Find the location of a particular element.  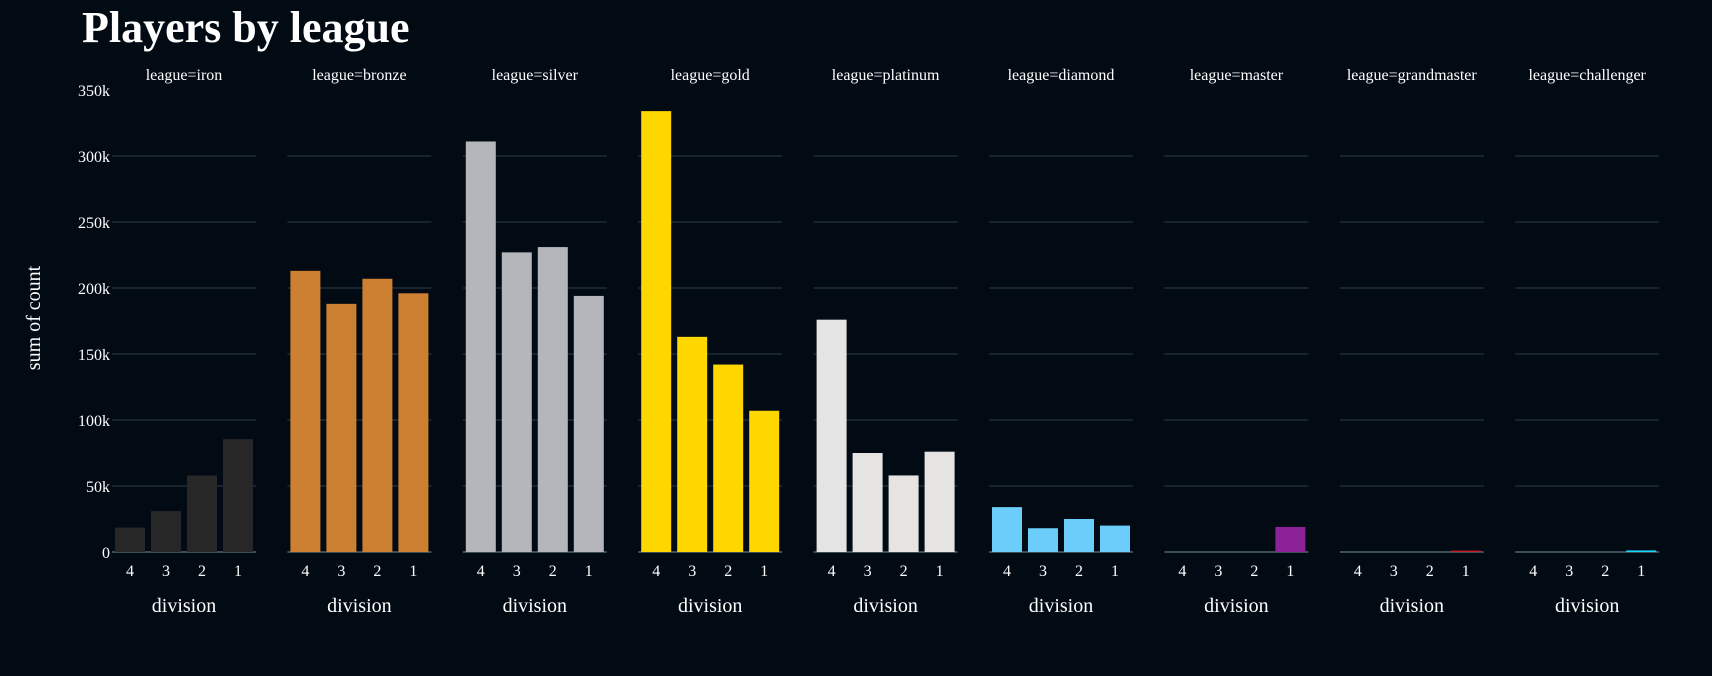

facet-label: league=platinum is located at coordinates (886, 75).